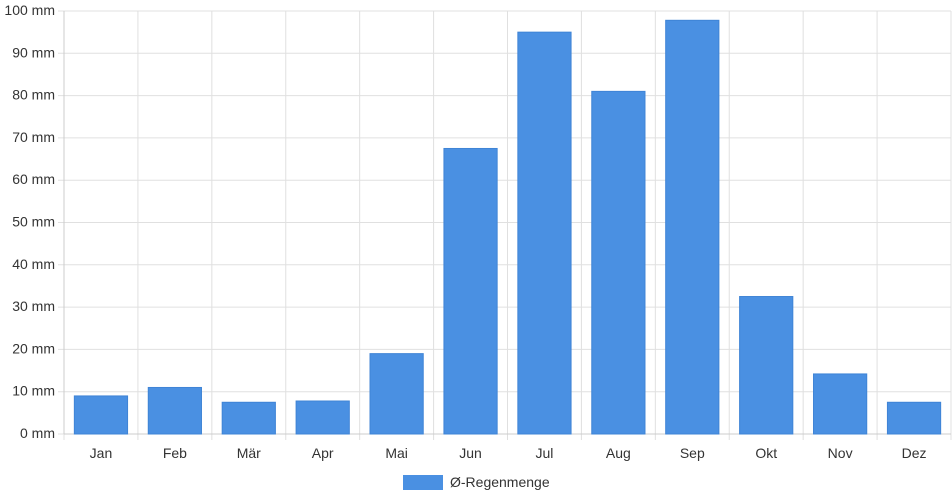  I want to click on bar-feb, so click(174, 410).